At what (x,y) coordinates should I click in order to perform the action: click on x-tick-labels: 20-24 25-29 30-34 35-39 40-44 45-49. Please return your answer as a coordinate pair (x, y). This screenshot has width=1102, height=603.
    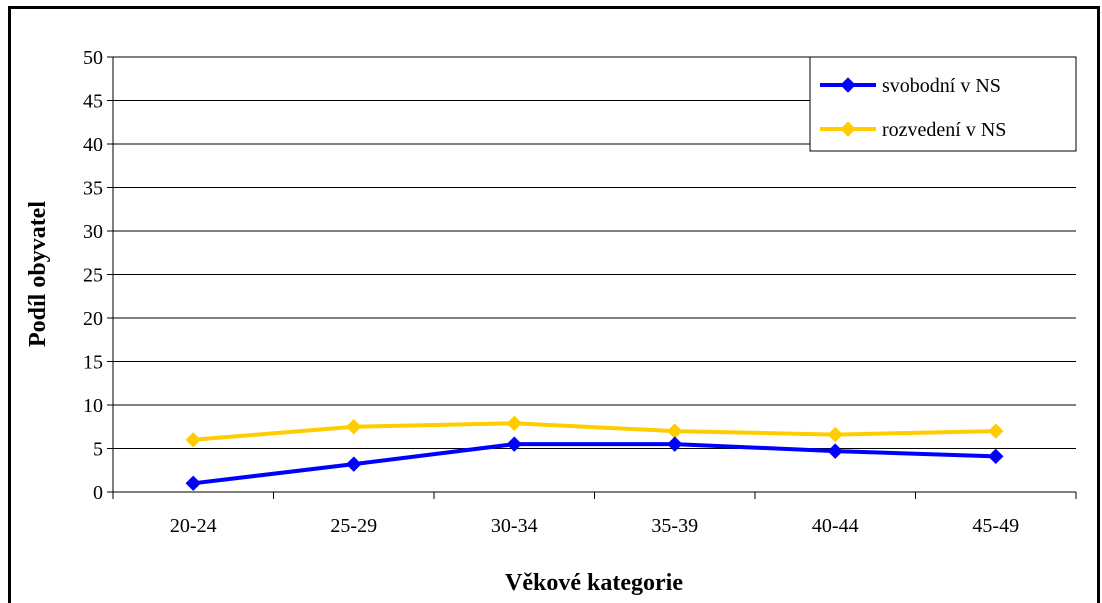
    Looking at the image, I should click on (594, 526).